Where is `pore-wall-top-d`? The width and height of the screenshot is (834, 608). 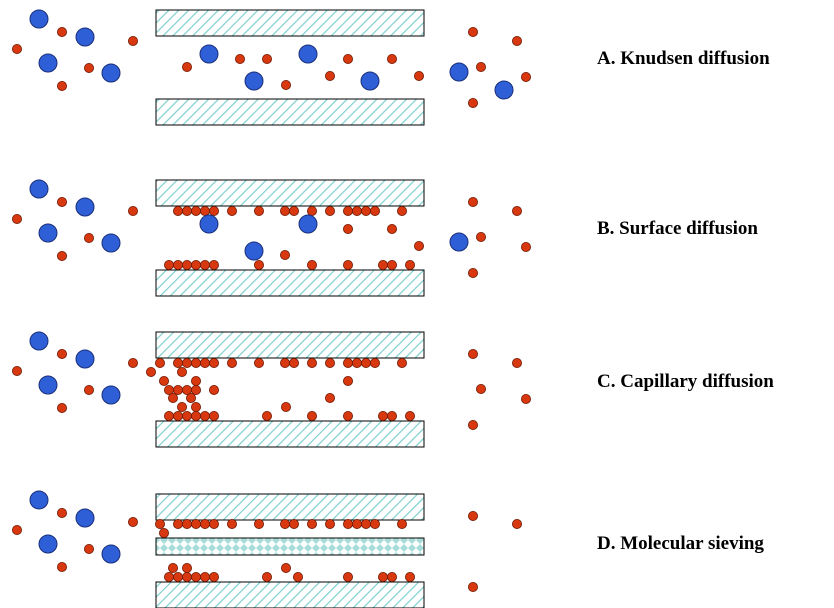
pore-wall-top-d is located at coordinates (290, 507).